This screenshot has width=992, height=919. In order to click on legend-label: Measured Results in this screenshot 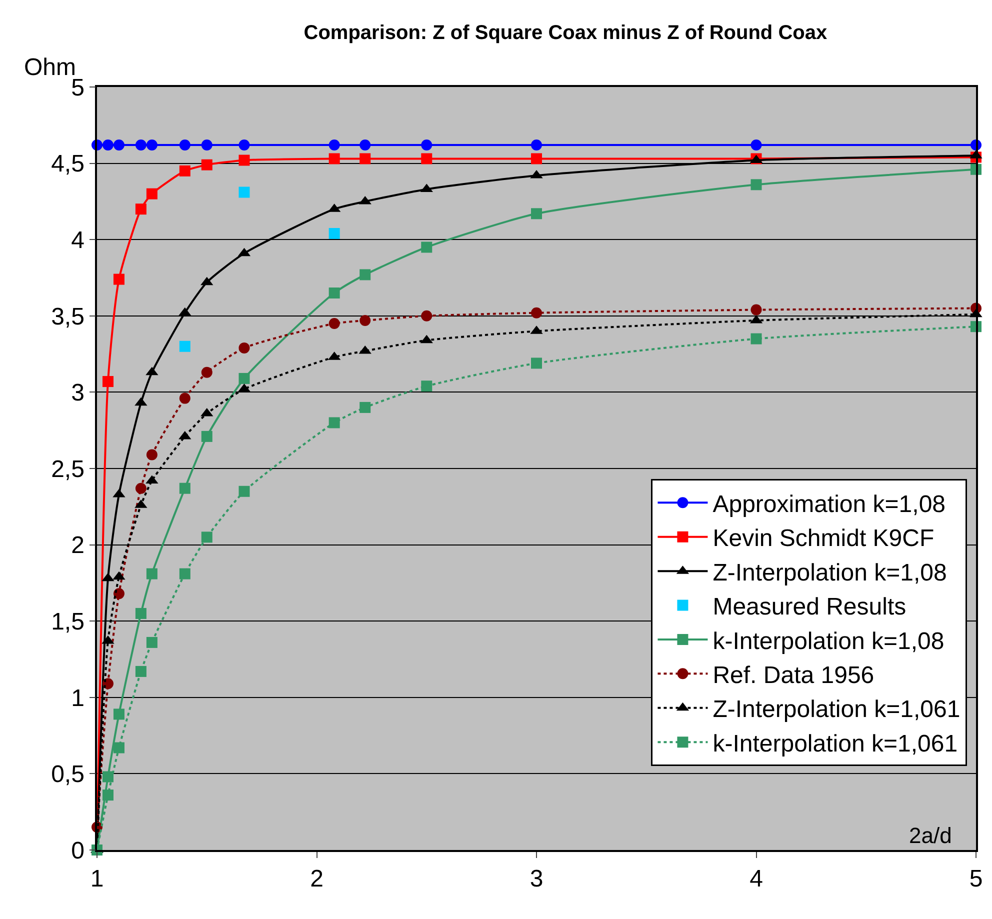, I will do `click(809, 607)`.